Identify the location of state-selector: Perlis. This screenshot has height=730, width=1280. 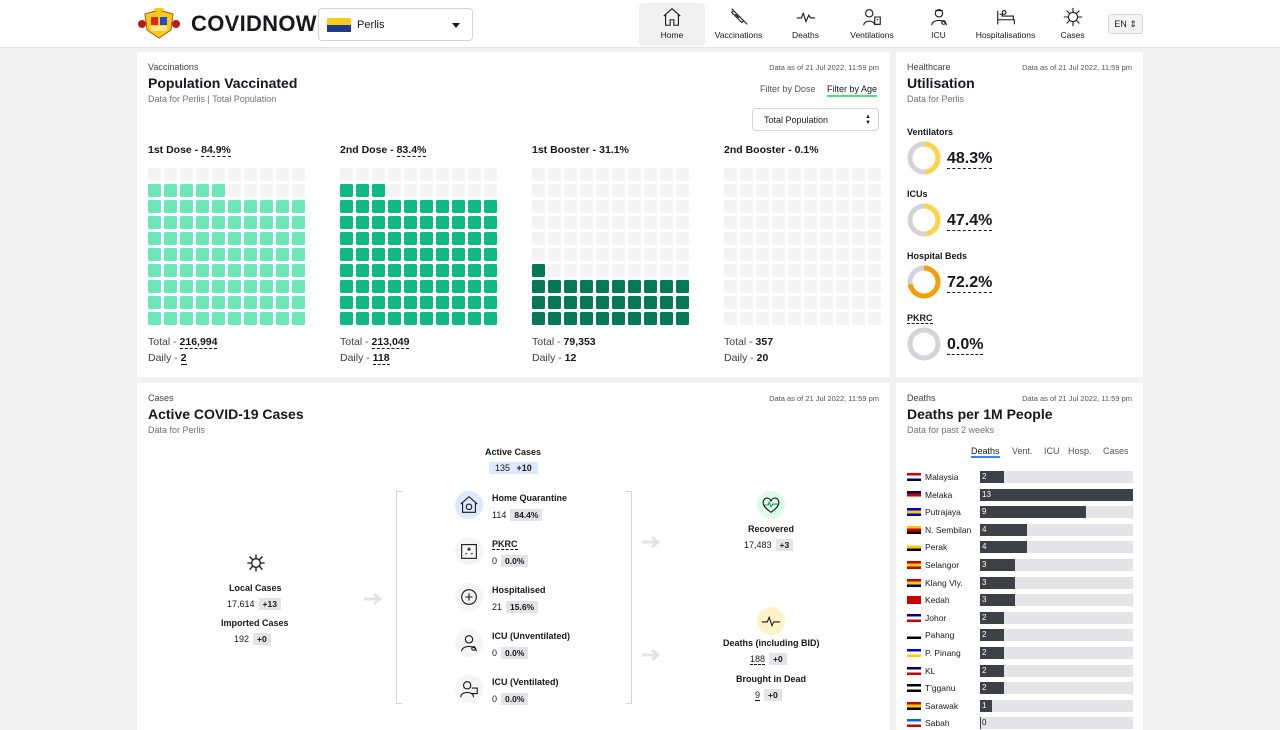
(395, 24).